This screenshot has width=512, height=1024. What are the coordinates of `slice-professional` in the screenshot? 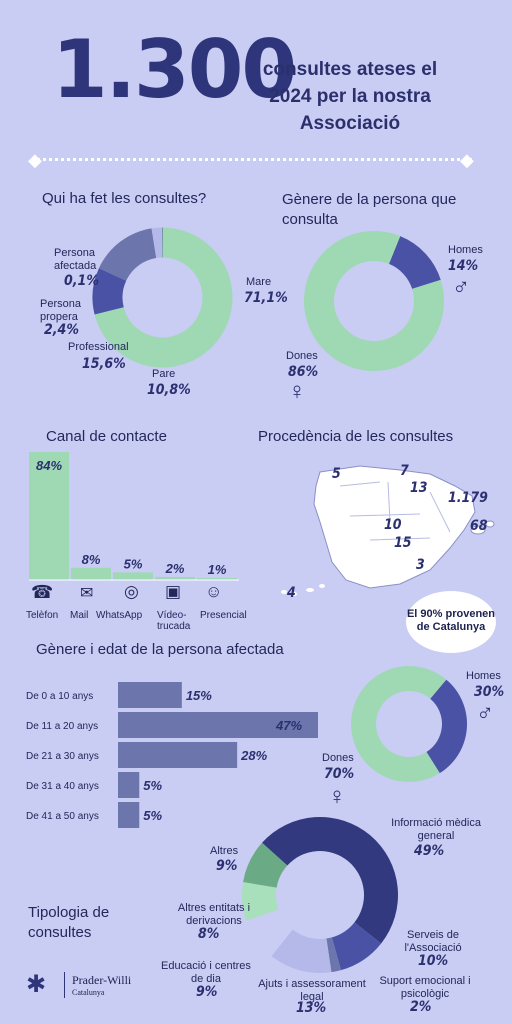 It's located at (127, 254).